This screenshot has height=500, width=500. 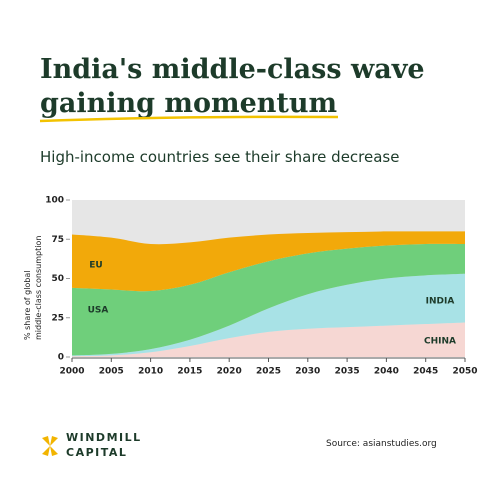 What do you see at coordinates (57, 318) in the screenshot?
I see `y-tick-label: 25` at bounding box center [57, 318].